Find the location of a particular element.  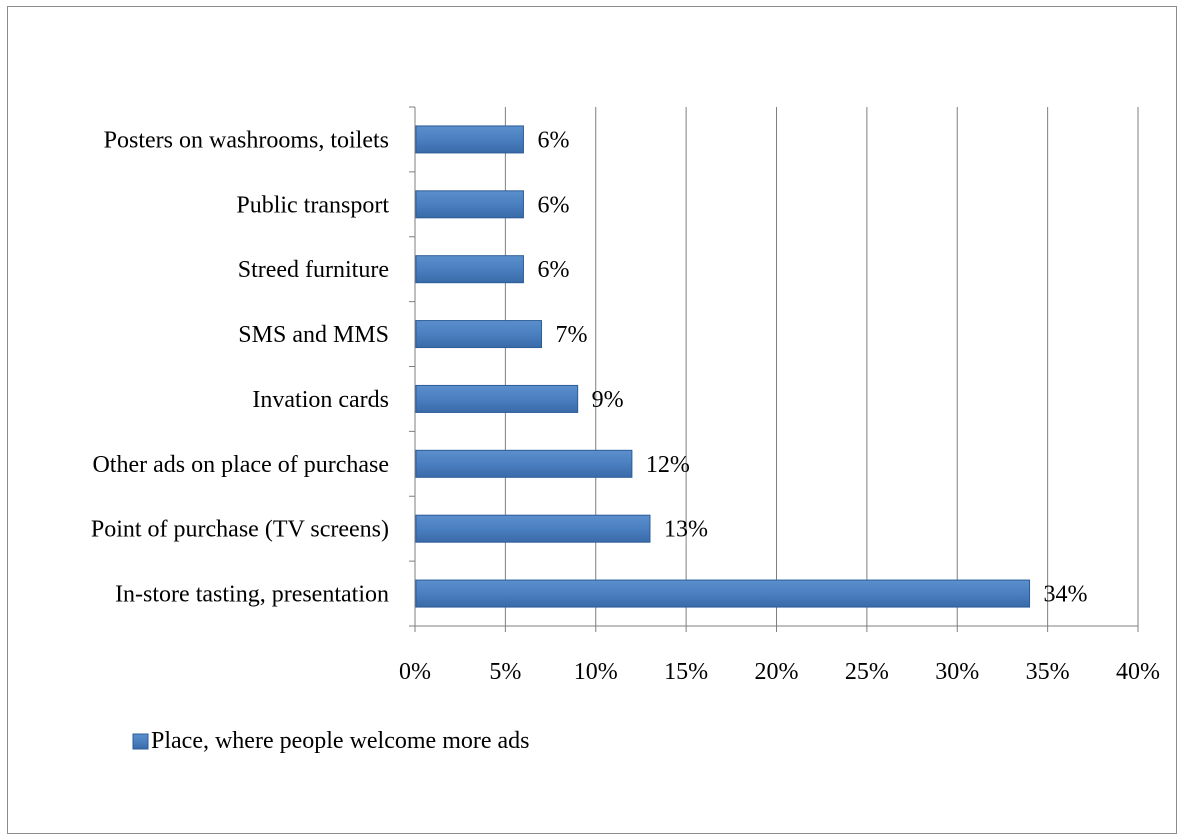

x-tick-label: 35% is located at coordinates (1048, 672).